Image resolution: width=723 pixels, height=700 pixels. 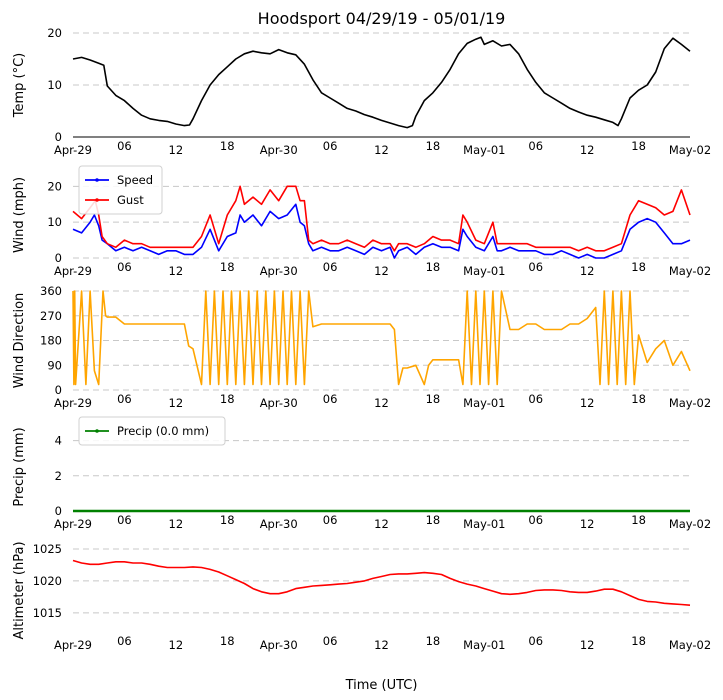 What do you see at coordinates (690, 403) in the screenshot?
I see `x-tick-label-dir: May-02` at bounding box center [690, 403].